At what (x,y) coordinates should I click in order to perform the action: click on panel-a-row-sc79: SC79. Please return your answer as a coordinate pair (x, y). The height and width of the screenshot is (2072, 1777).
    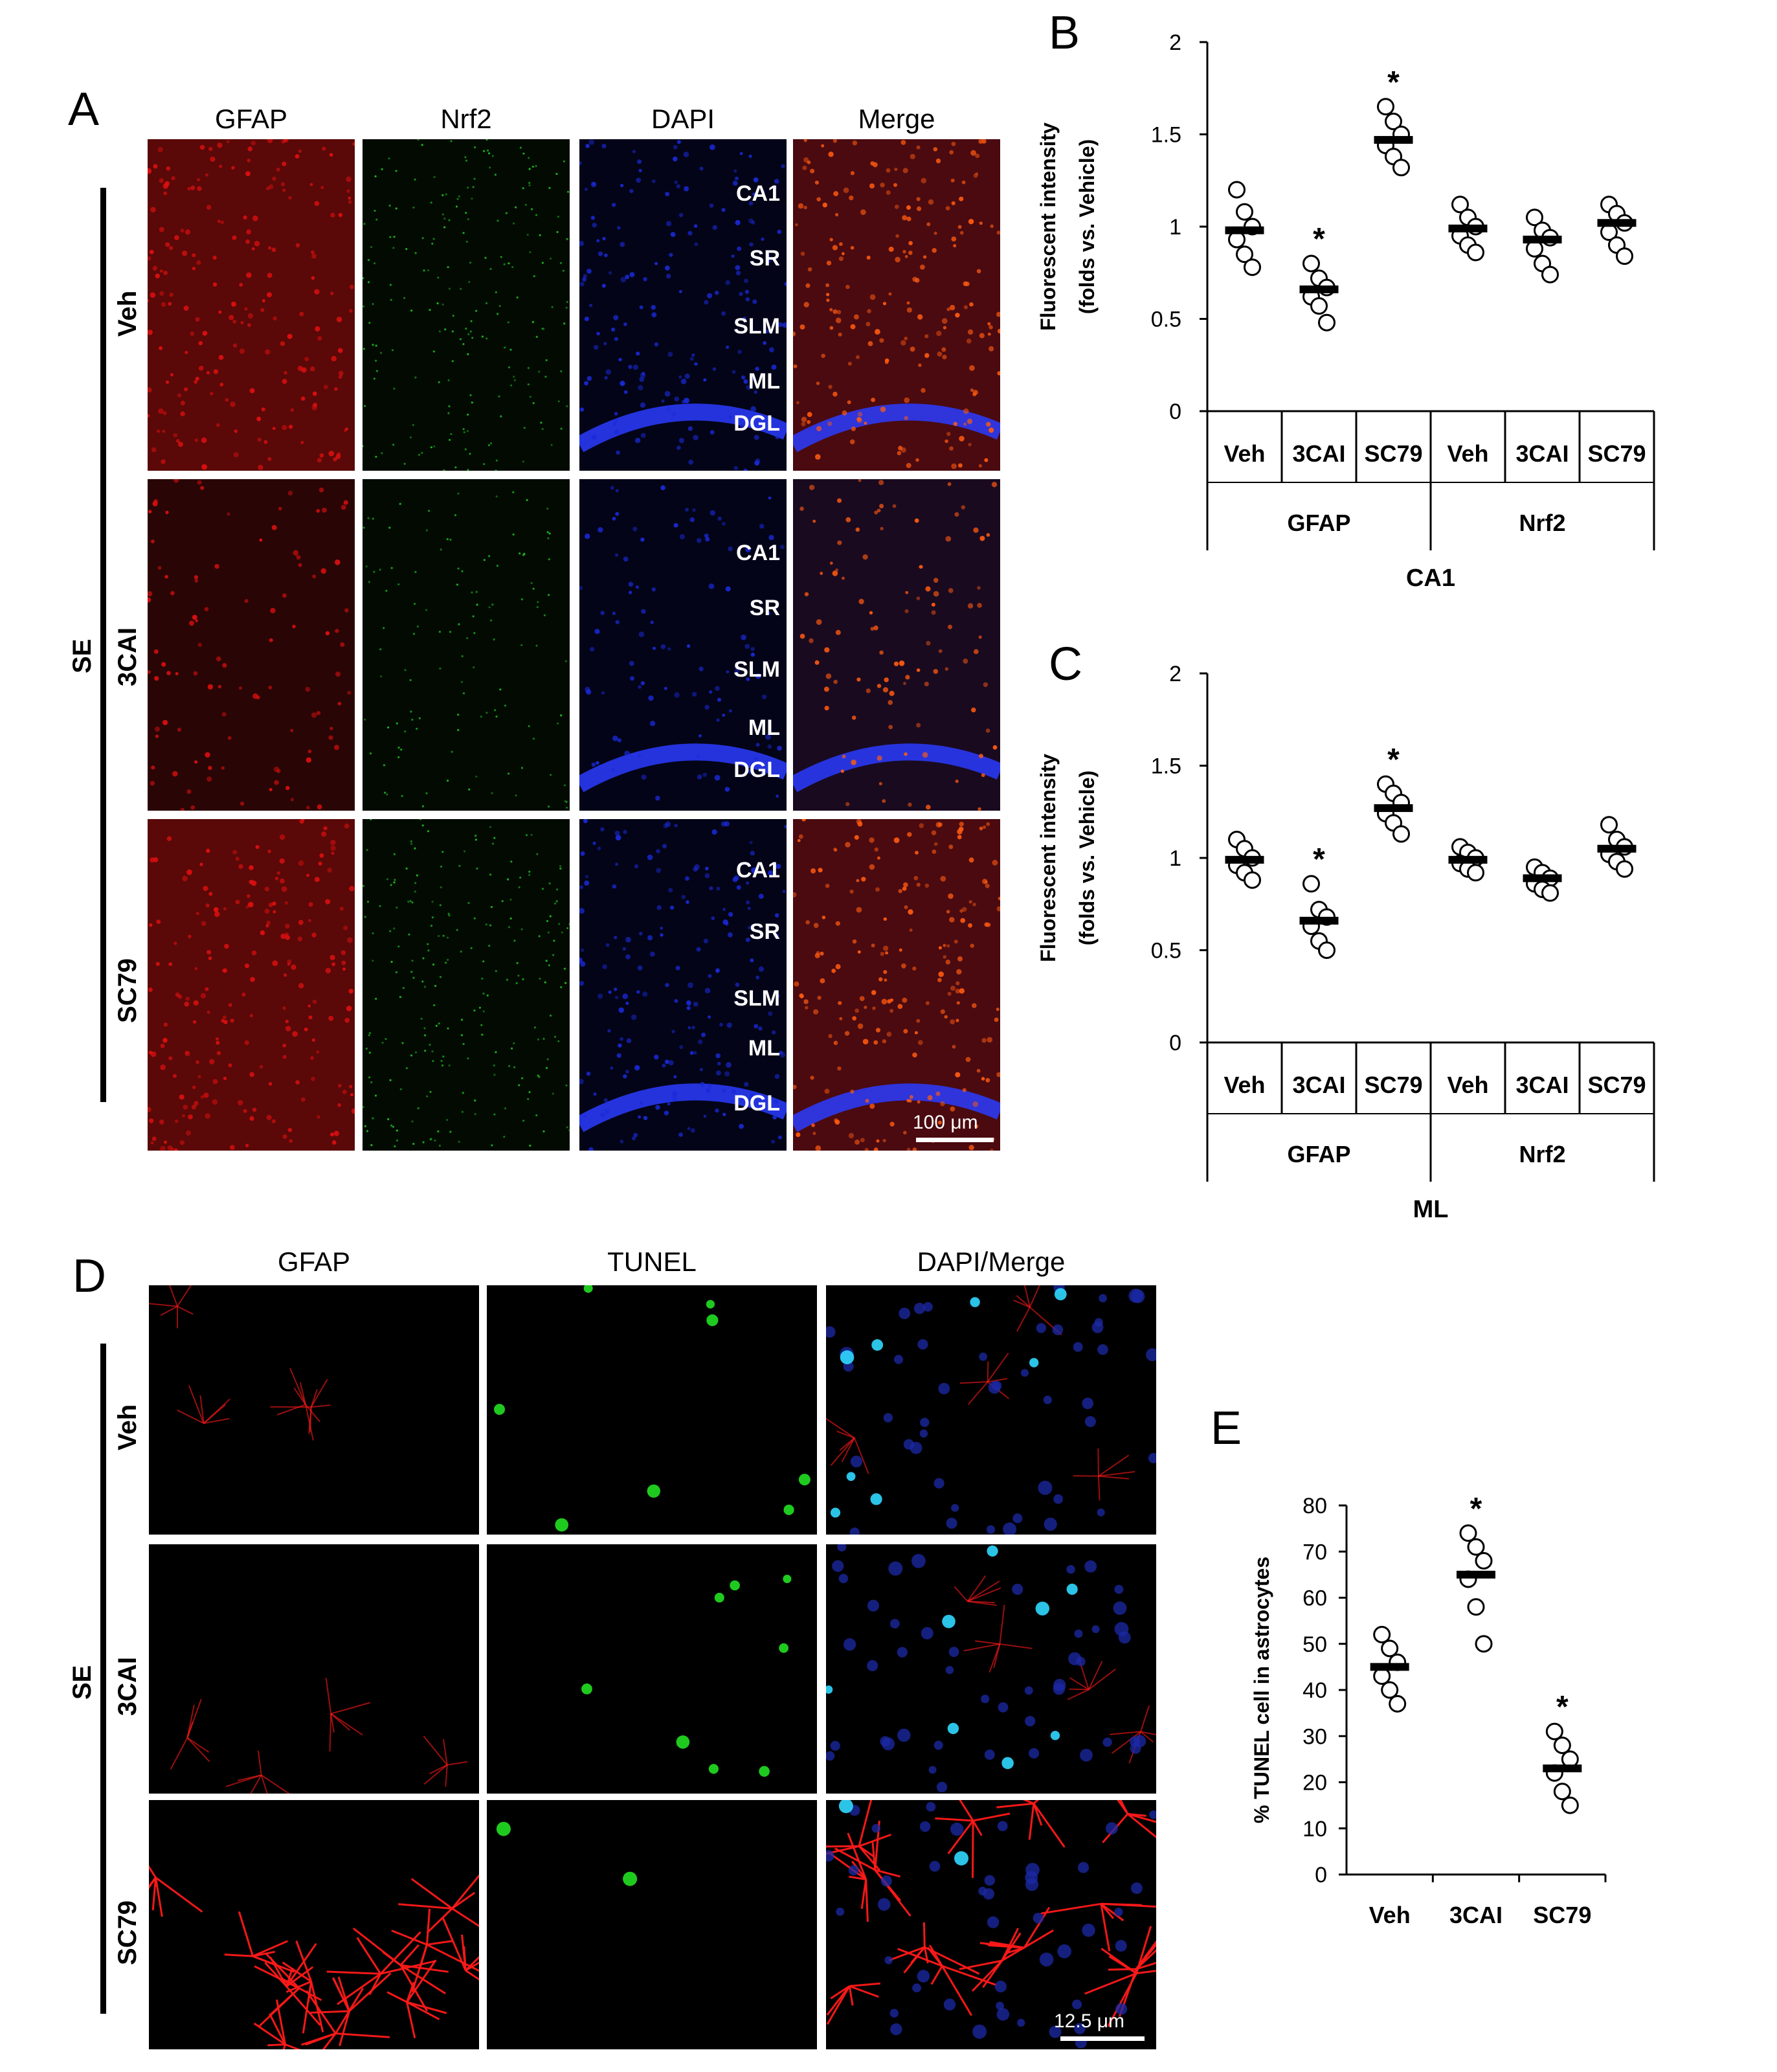
    Looking at the image, I should click on (127, 990).